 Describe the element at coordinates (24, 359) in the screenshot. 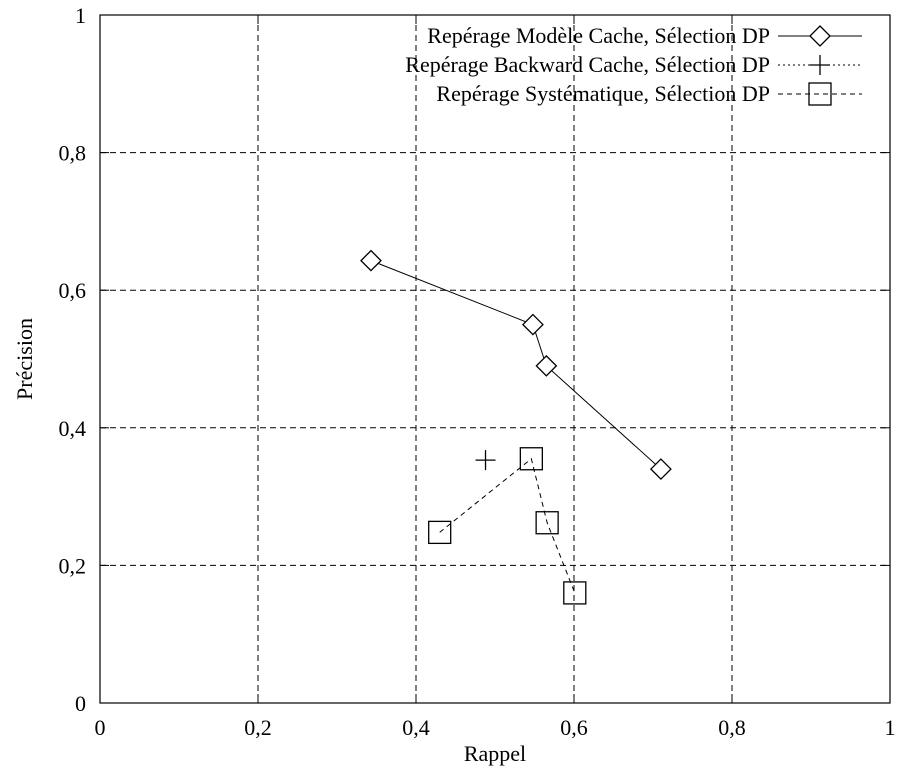

I see `y-axis-label: Précision` at that location.